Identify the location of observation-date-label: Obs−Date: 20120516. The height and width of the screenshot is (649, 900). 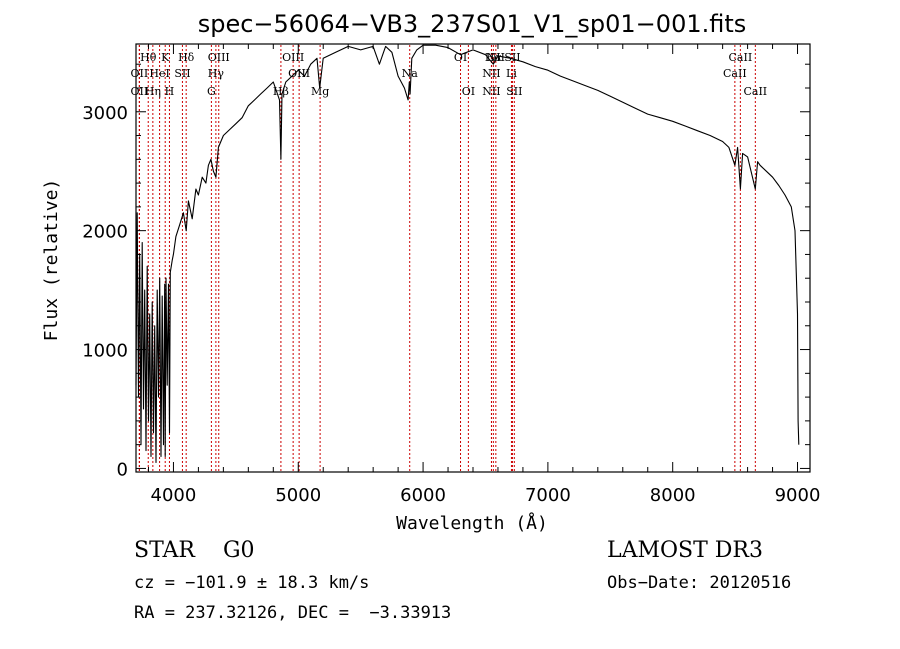
(699, 583).